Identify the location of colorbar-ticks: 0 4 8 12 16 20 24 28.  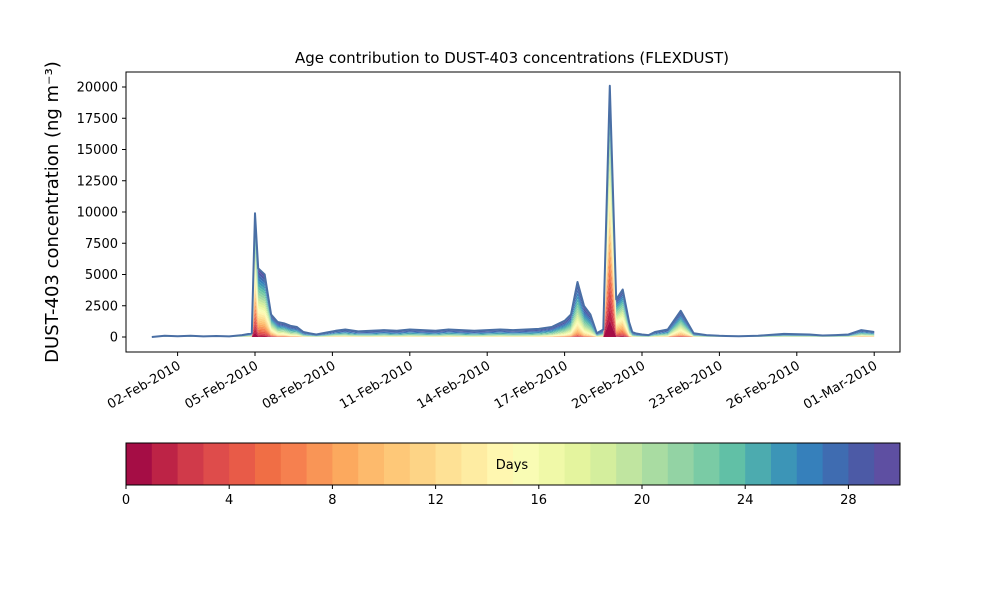
(489, 496).